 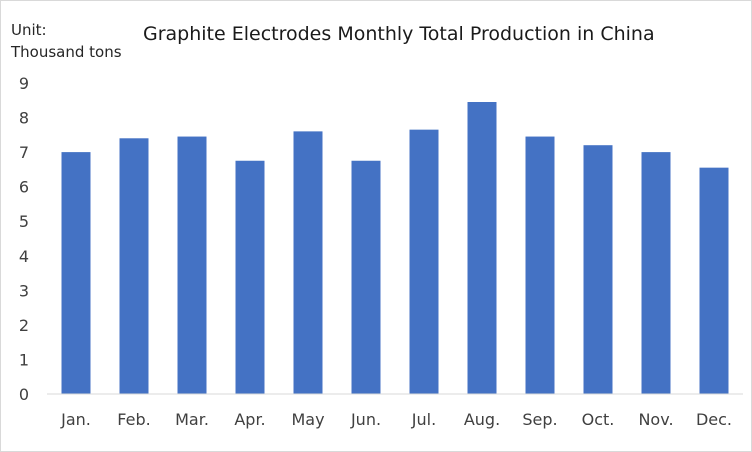 I want to click on x-tick-label: Jan., so click(x=75, y=419).